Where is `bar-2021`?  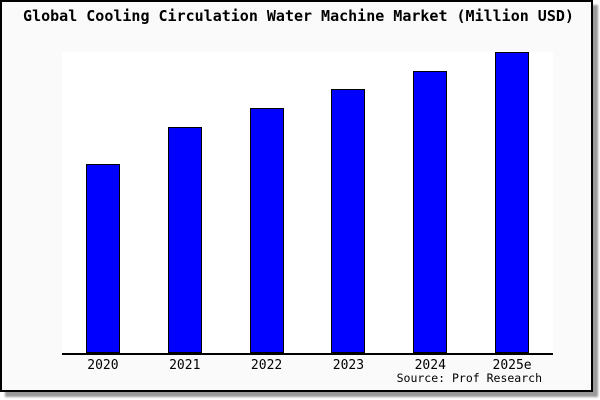
bar-2021 is located at coordinates (184, 240).